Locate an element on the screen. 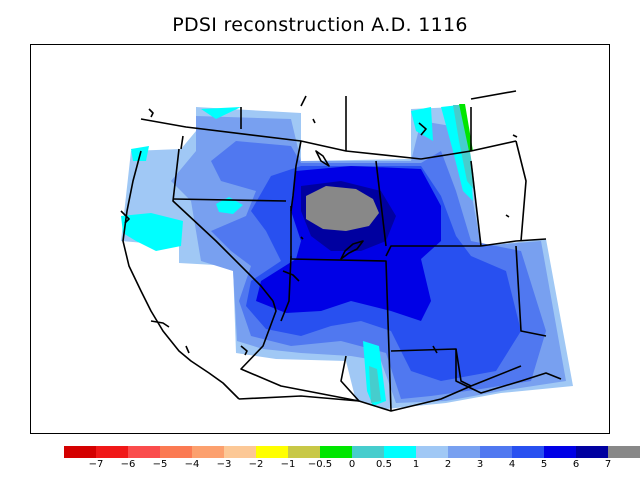 The width and height of the screenshot is (640, 480). border-or-nv is located at coordinates (229, 200).